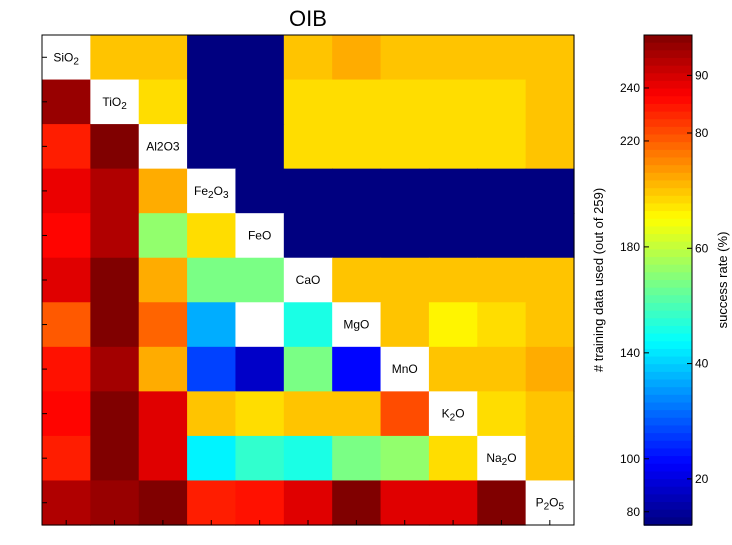  What do you see at coordinates (630, 141) in the screenshot?
I see `training-axis-tick-label: 220` at bounding box center [630, 141].